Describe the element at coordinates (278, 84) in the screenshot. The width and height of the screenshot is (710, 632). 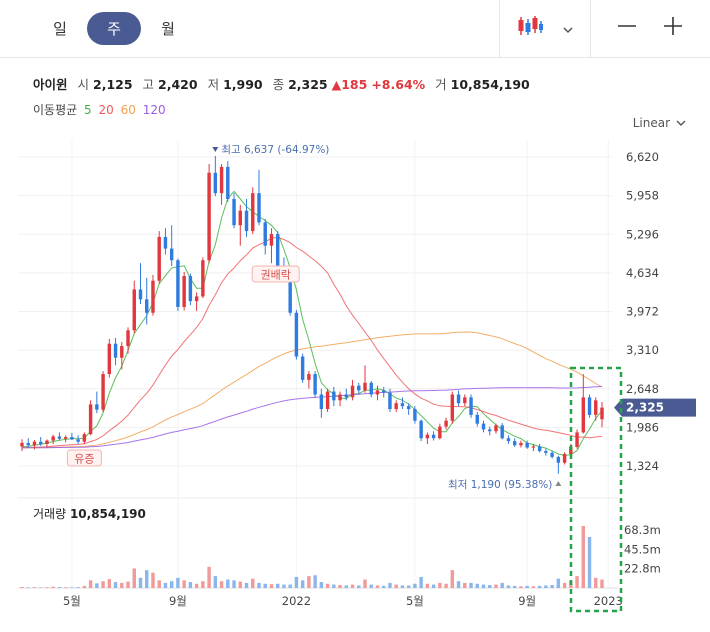
I see `close-label: 종` at that location.